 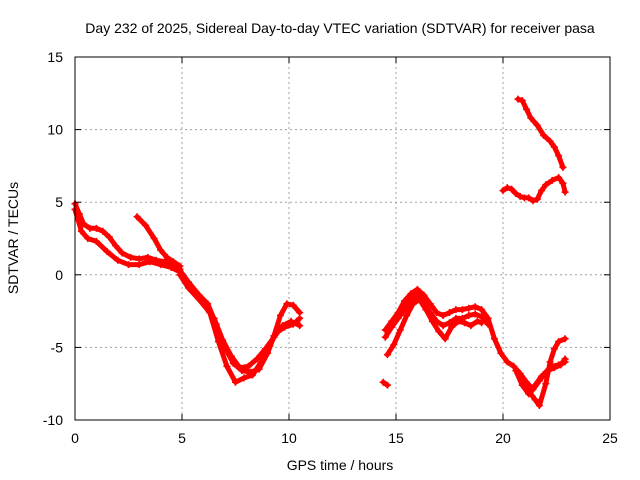 What do you see at coordinates (257, 343) in the screenshot?
I see `series-segment-2-middle` at bounding box center [257, 343].